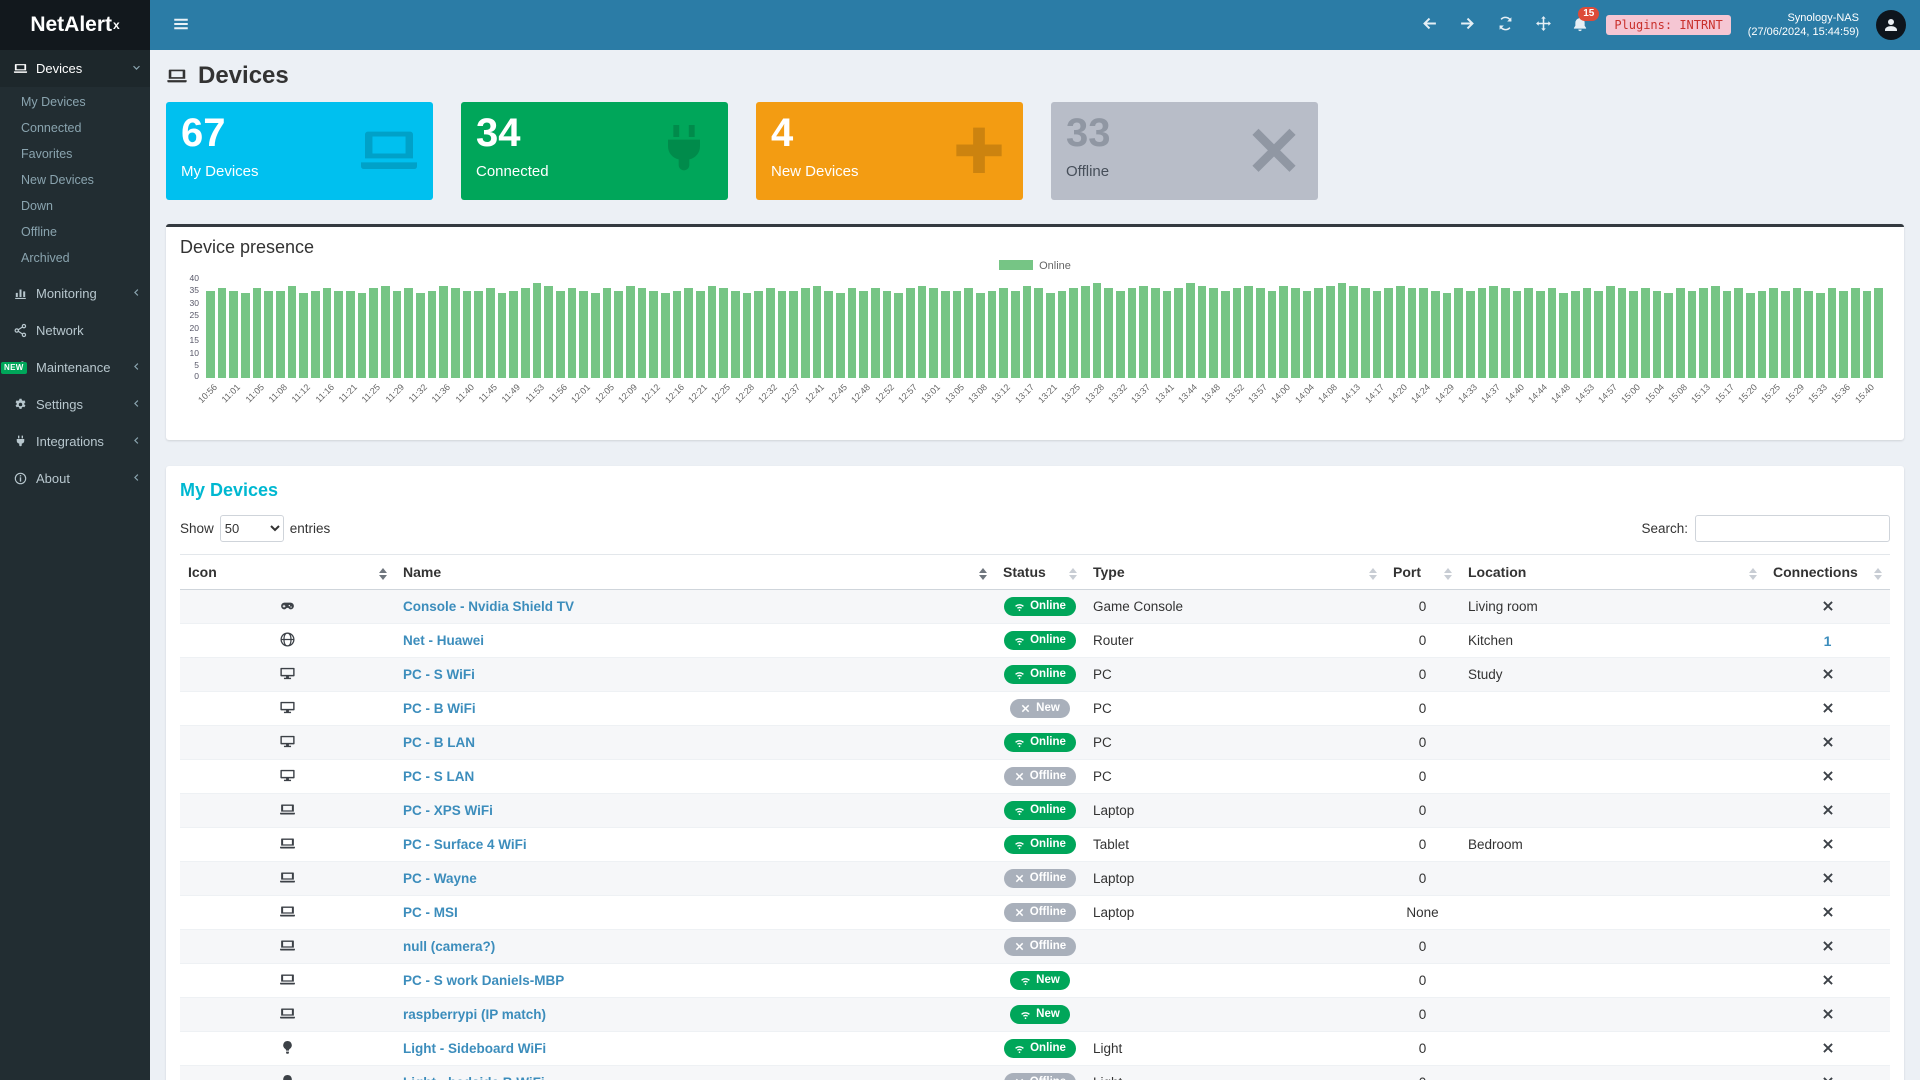 The height and width of the screenshot is (1080, 1920). What do you see at coordinates (181, 25) in the screenshot?
I see `sidebar-toggle-button` at bounding box center [181, 25].